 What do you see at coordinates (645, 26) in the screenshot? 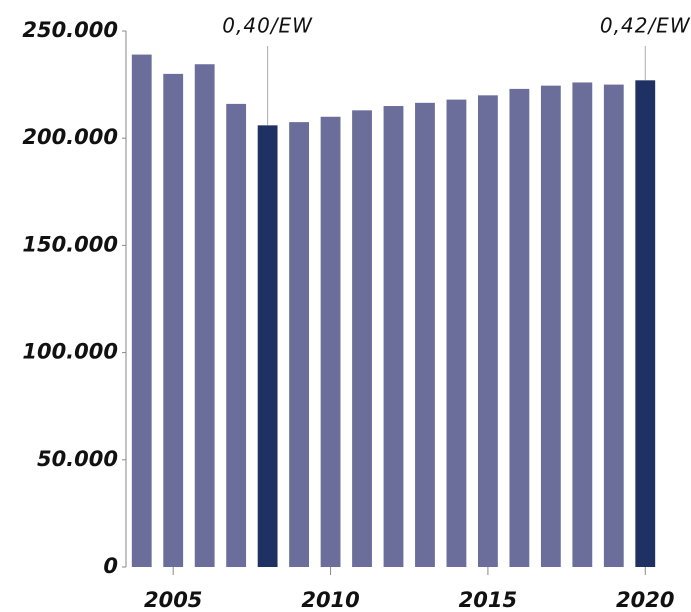
I see `annotation: 0,42/EW` at bounding box center [645, 26].